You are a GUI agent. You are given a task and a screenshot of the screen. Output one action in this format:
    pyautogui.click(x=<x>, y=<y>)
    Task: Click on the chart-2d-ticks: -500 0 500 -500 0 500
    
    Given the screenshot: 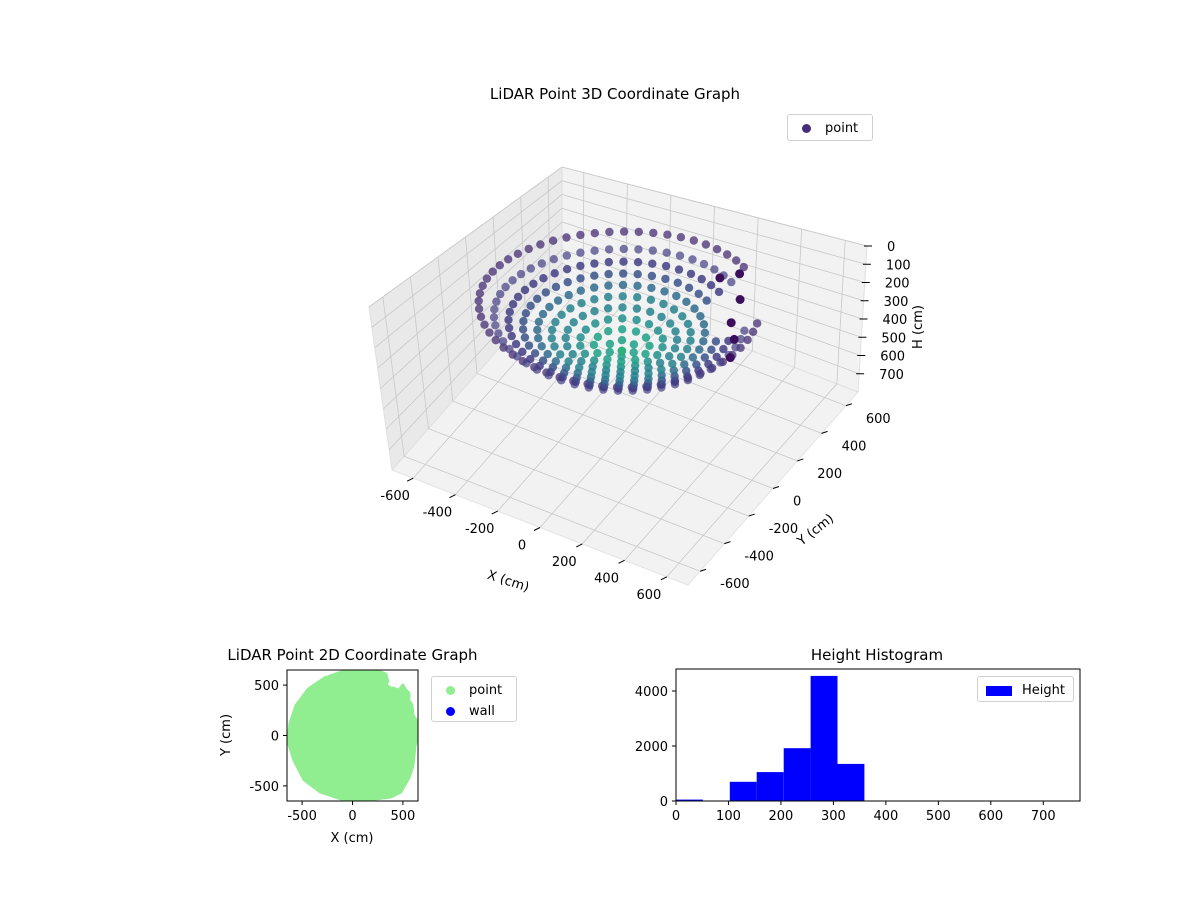 What is the action you would take?
    pyautogui.click(x=332, y=751)
    